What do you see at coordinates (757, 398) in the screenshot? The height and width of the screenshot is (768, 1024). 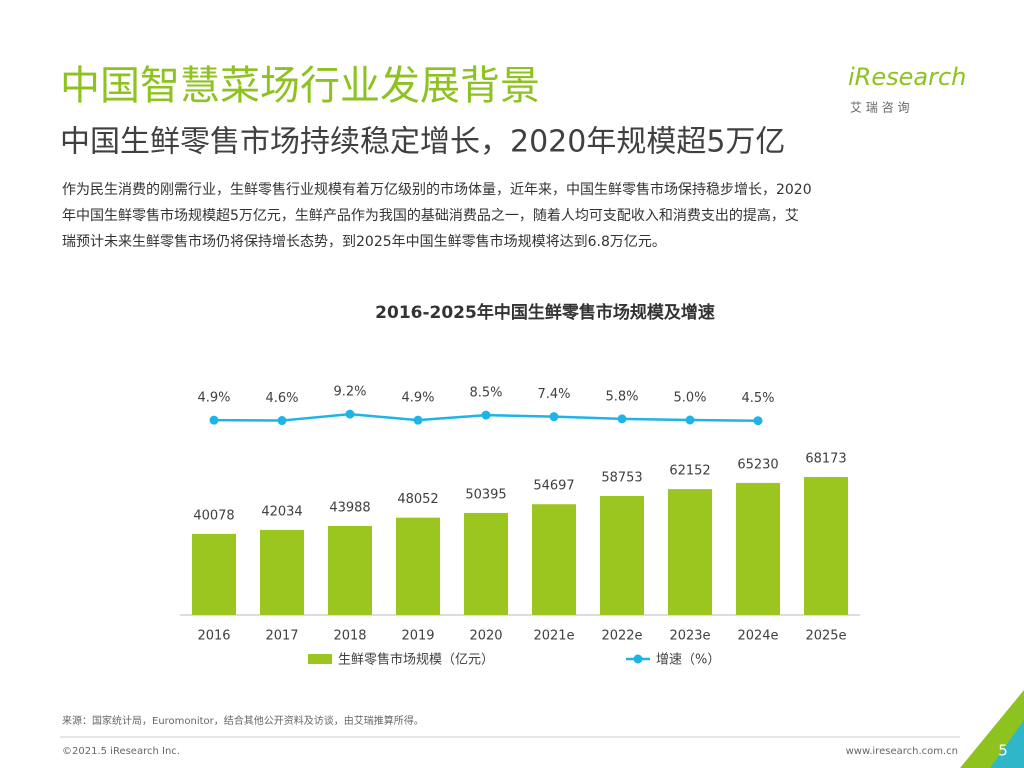 I see `data-label: 4.5%` at bounding box center [757, 398].